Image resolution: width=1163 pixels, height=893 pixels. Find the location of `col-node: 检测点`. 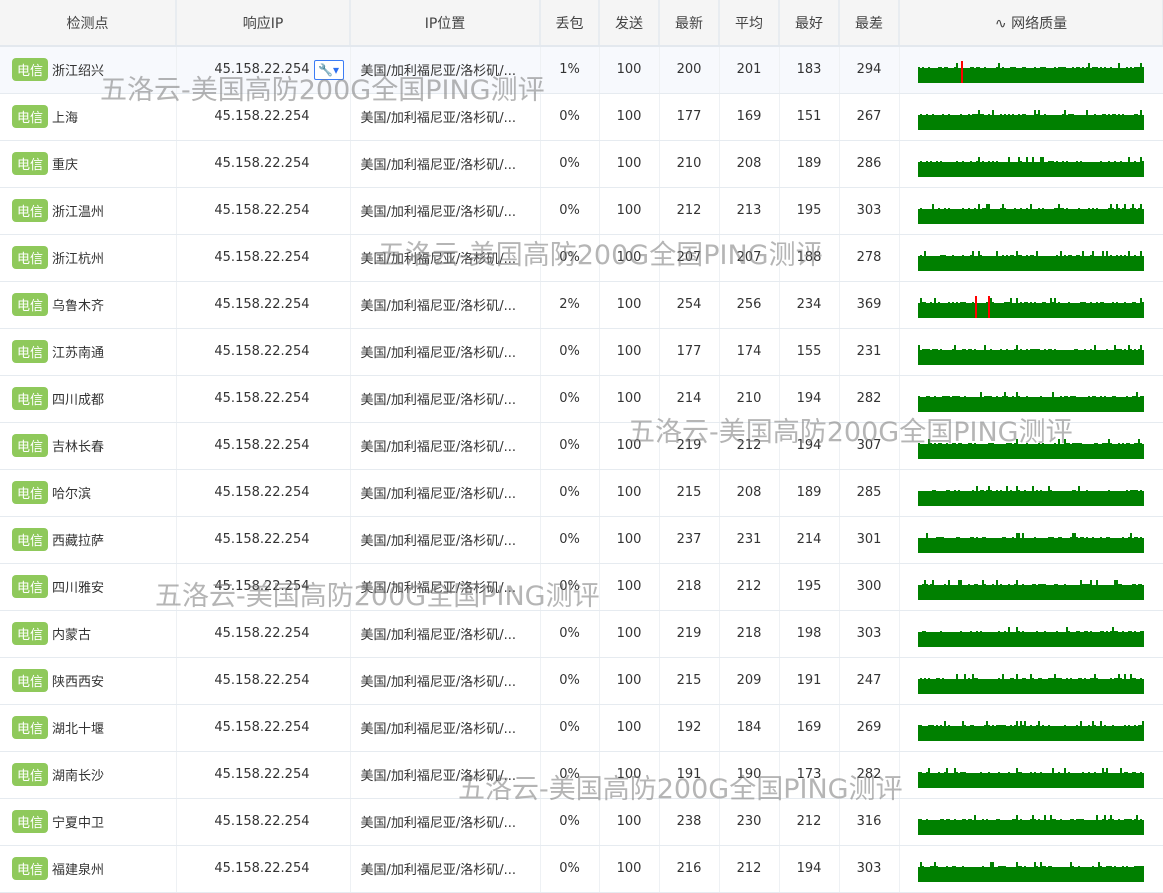

col-node: 检测点 is located at coordinates (88, 23).